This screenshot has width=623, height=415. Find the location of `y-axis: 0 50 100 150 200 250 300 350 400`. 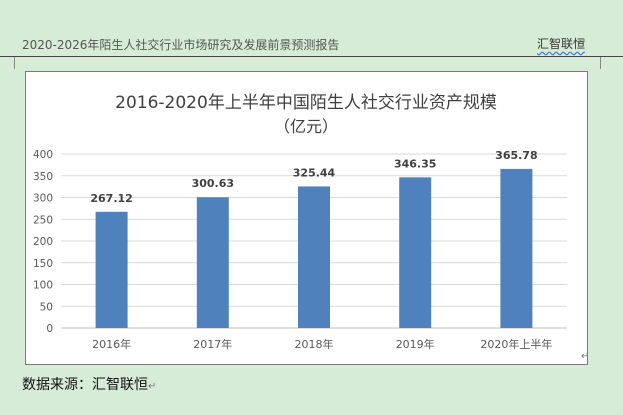

y-axis: 0 50 100 150 200 250 300 350 400 is located at coordinates (43, 242).